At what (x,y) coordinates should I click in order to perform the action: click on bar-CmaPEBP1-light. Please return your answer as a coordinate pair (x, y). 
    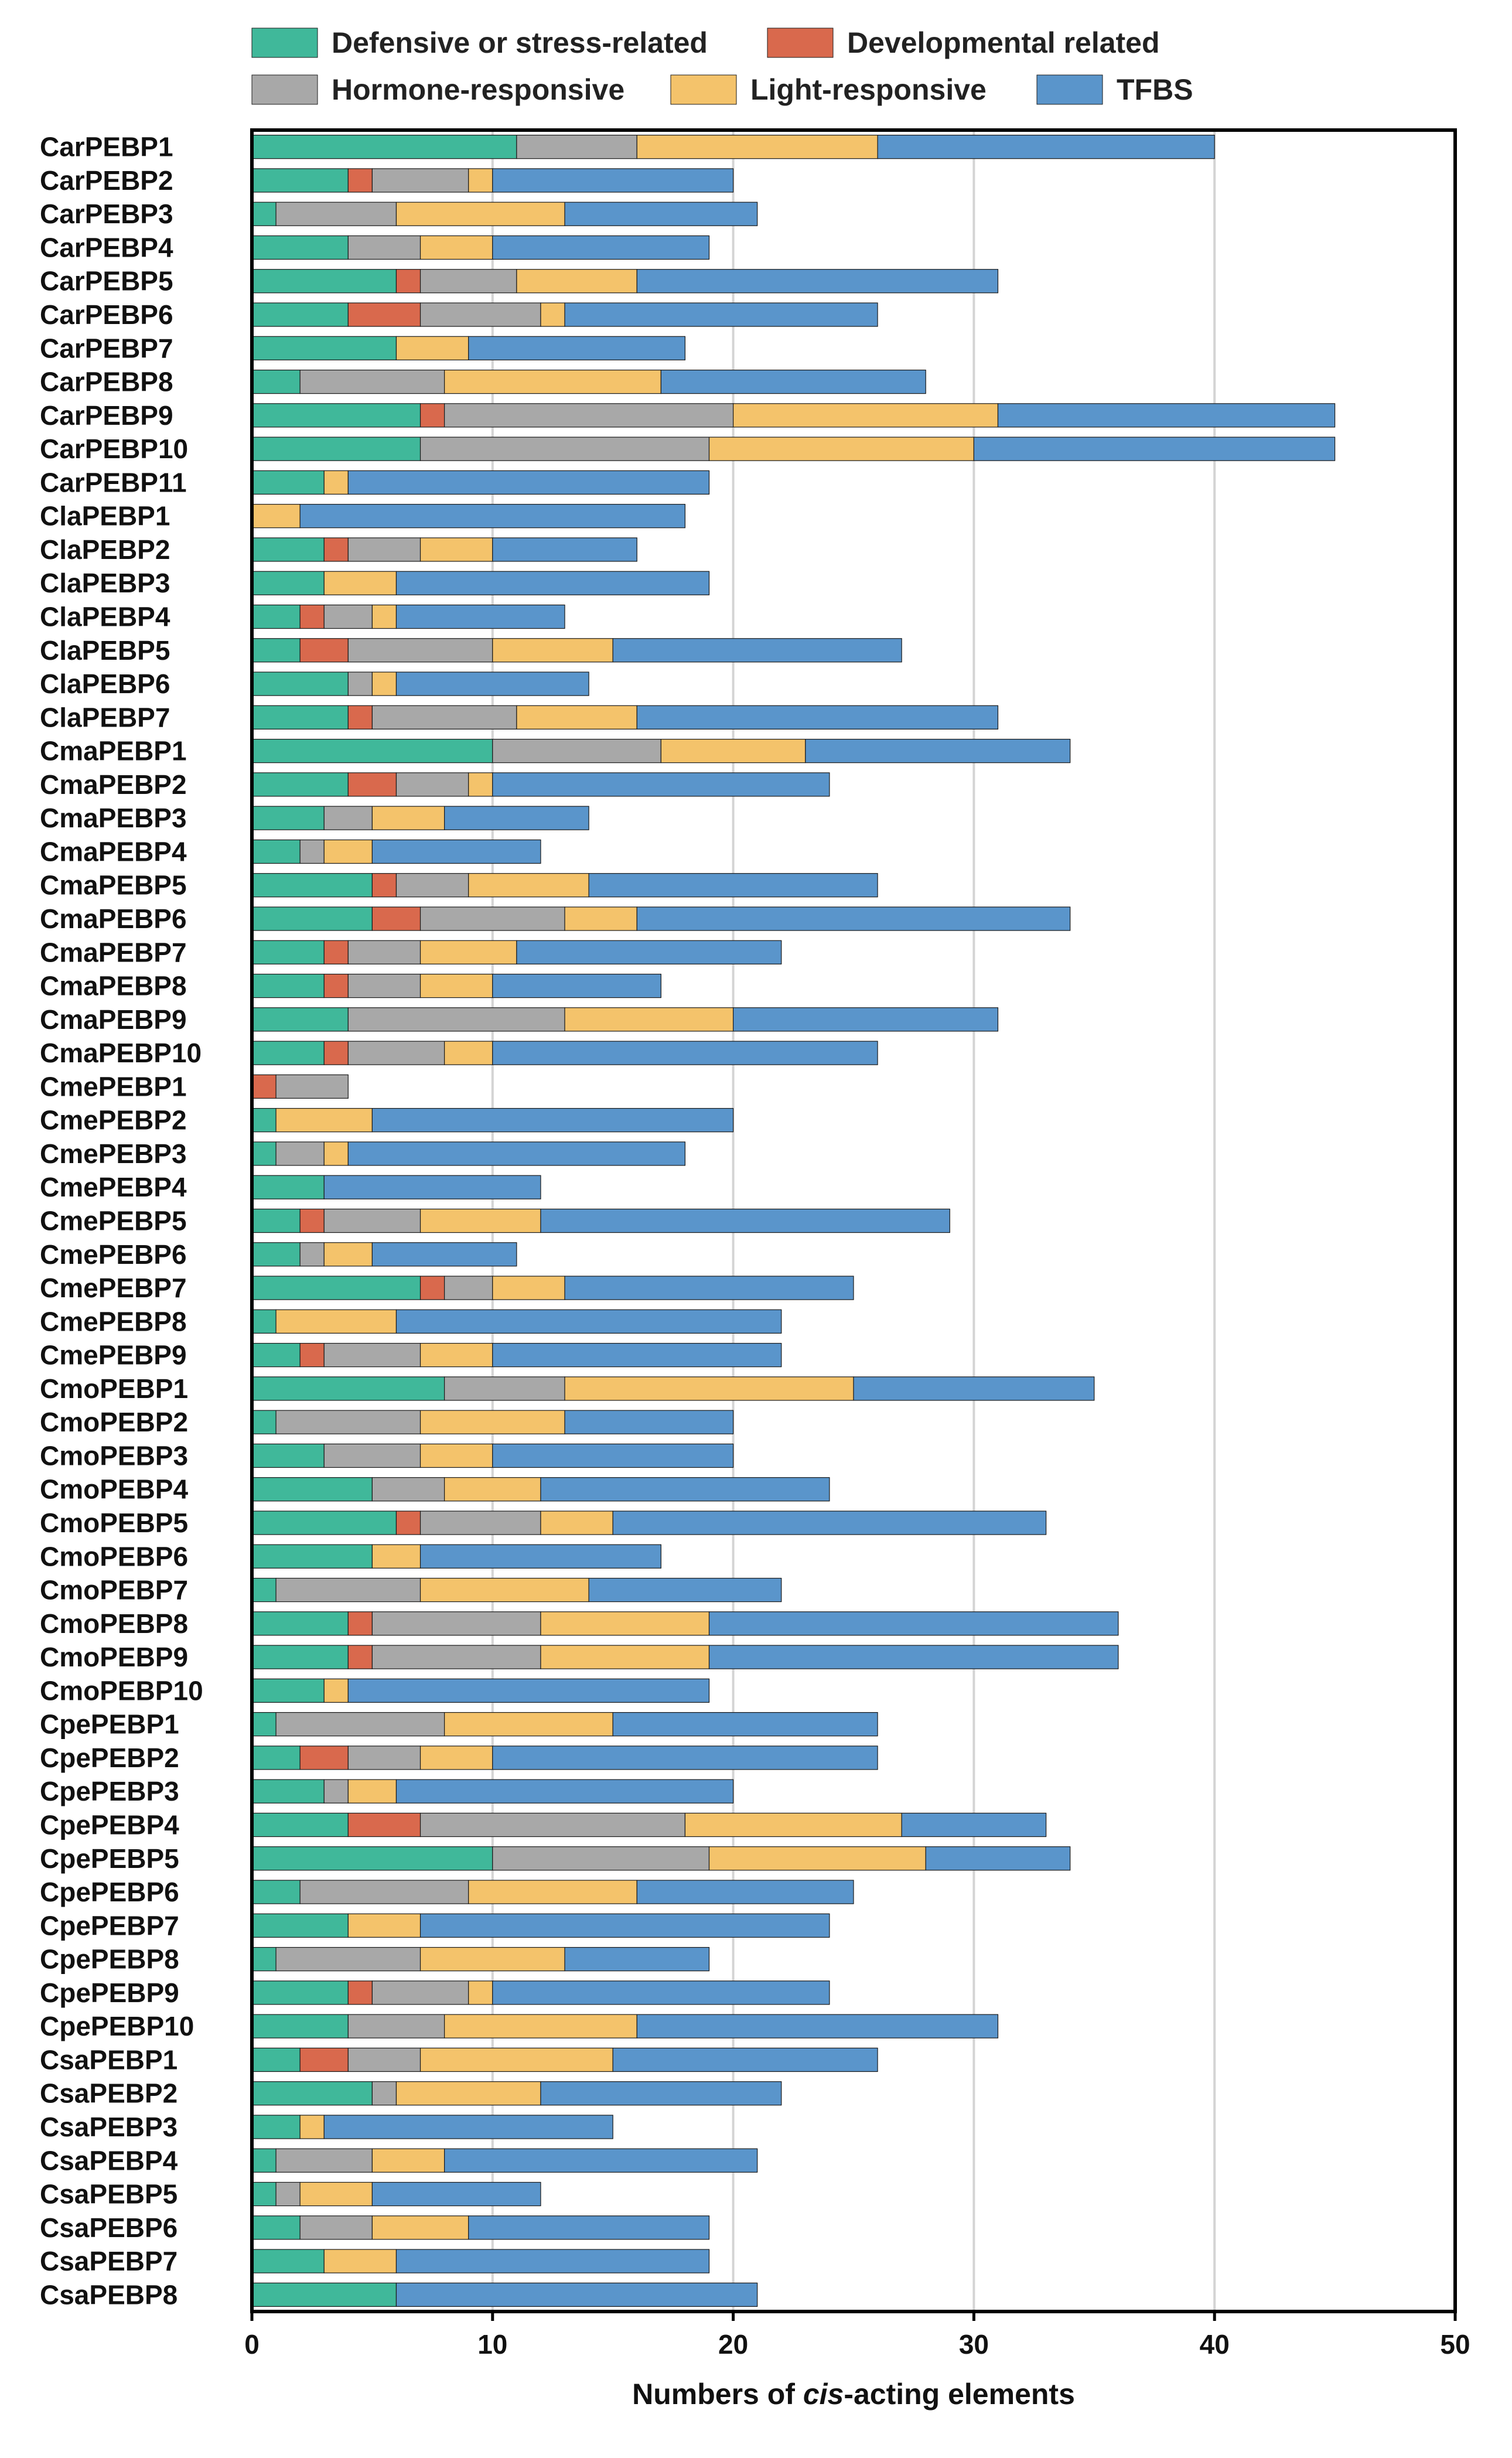
    Looking at the image, I should click on (733, 750).